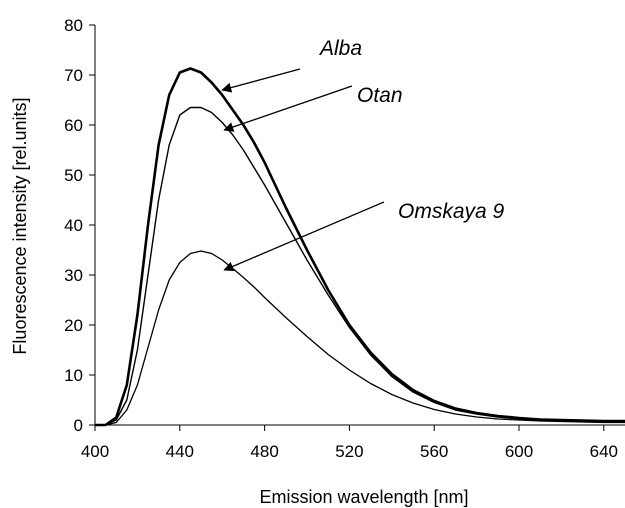 Image resolution: width=625 pixels, height=508 pixels. Describe the element at coordinates (73, 225) in the screenshot. I see `y-tick-label: 40` at that location.